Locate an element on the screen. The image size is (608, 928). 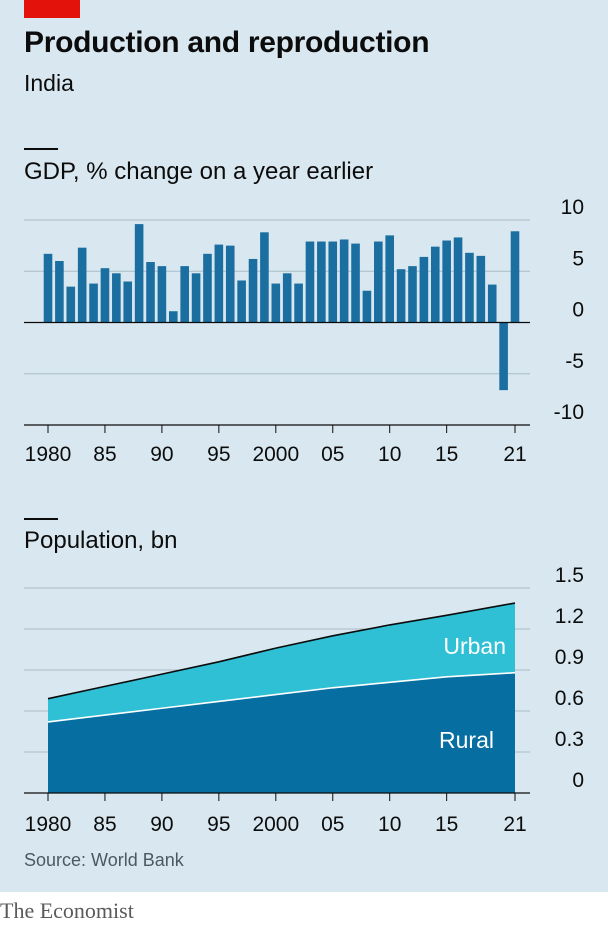
population-x-tick-label: 10 is located at coordinates (389, 824).